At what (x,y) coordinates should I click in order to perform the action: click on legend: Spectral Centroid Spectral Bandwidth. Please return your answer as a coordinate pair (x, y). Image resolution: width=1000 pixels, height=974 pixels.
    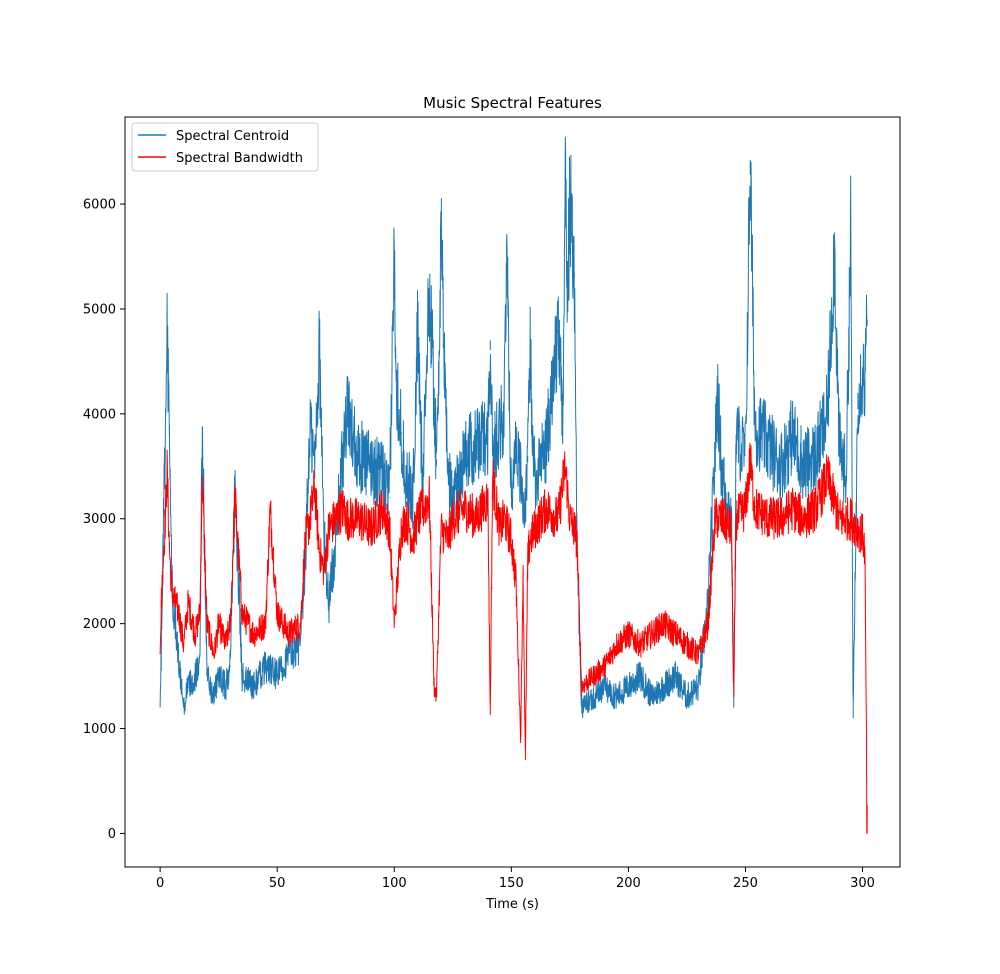
    Looking at the image, I should click on (225, 147).